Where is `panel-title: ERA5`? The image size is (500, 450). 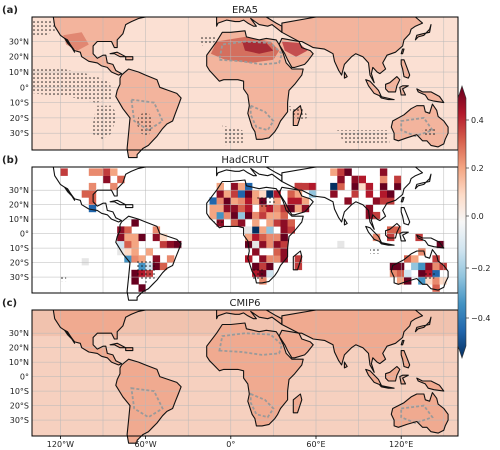
panel-title: ERA5 is located at coordinates (245, 10).